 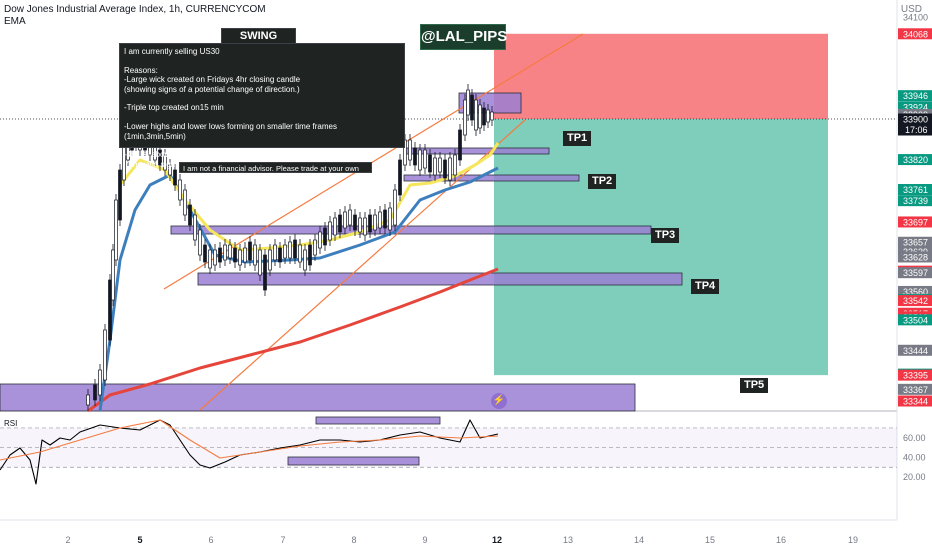 I want to click on time-axis-tick: 13, so click(x=568, y=540).